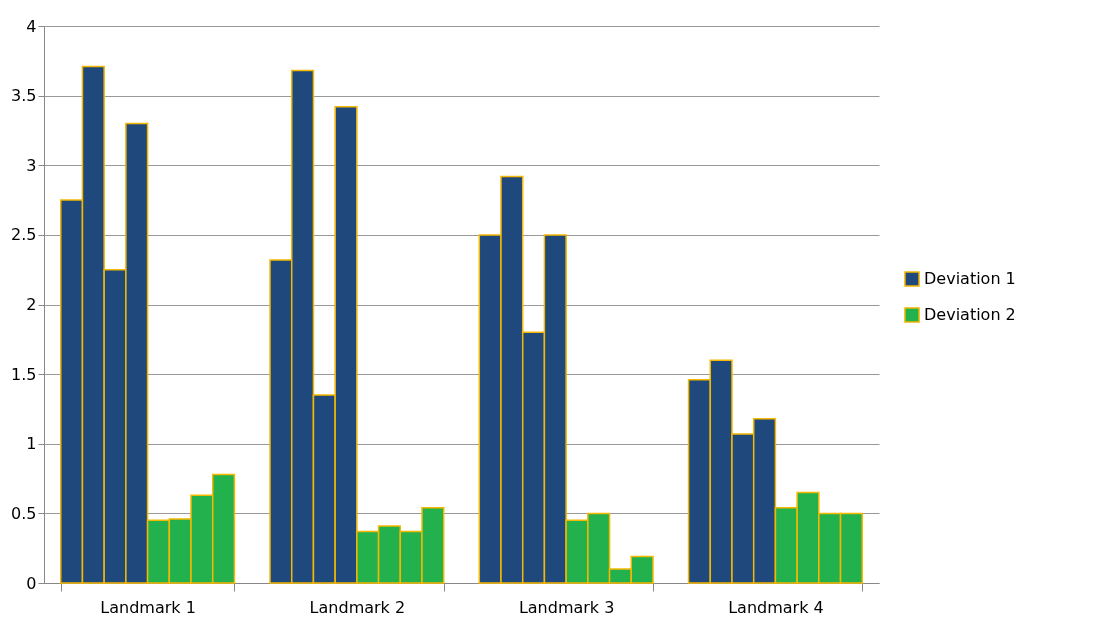  Describe the element at coordinates (148, 607) in the screenshot. I see `x-tick-label: Landmark 1` at that location.